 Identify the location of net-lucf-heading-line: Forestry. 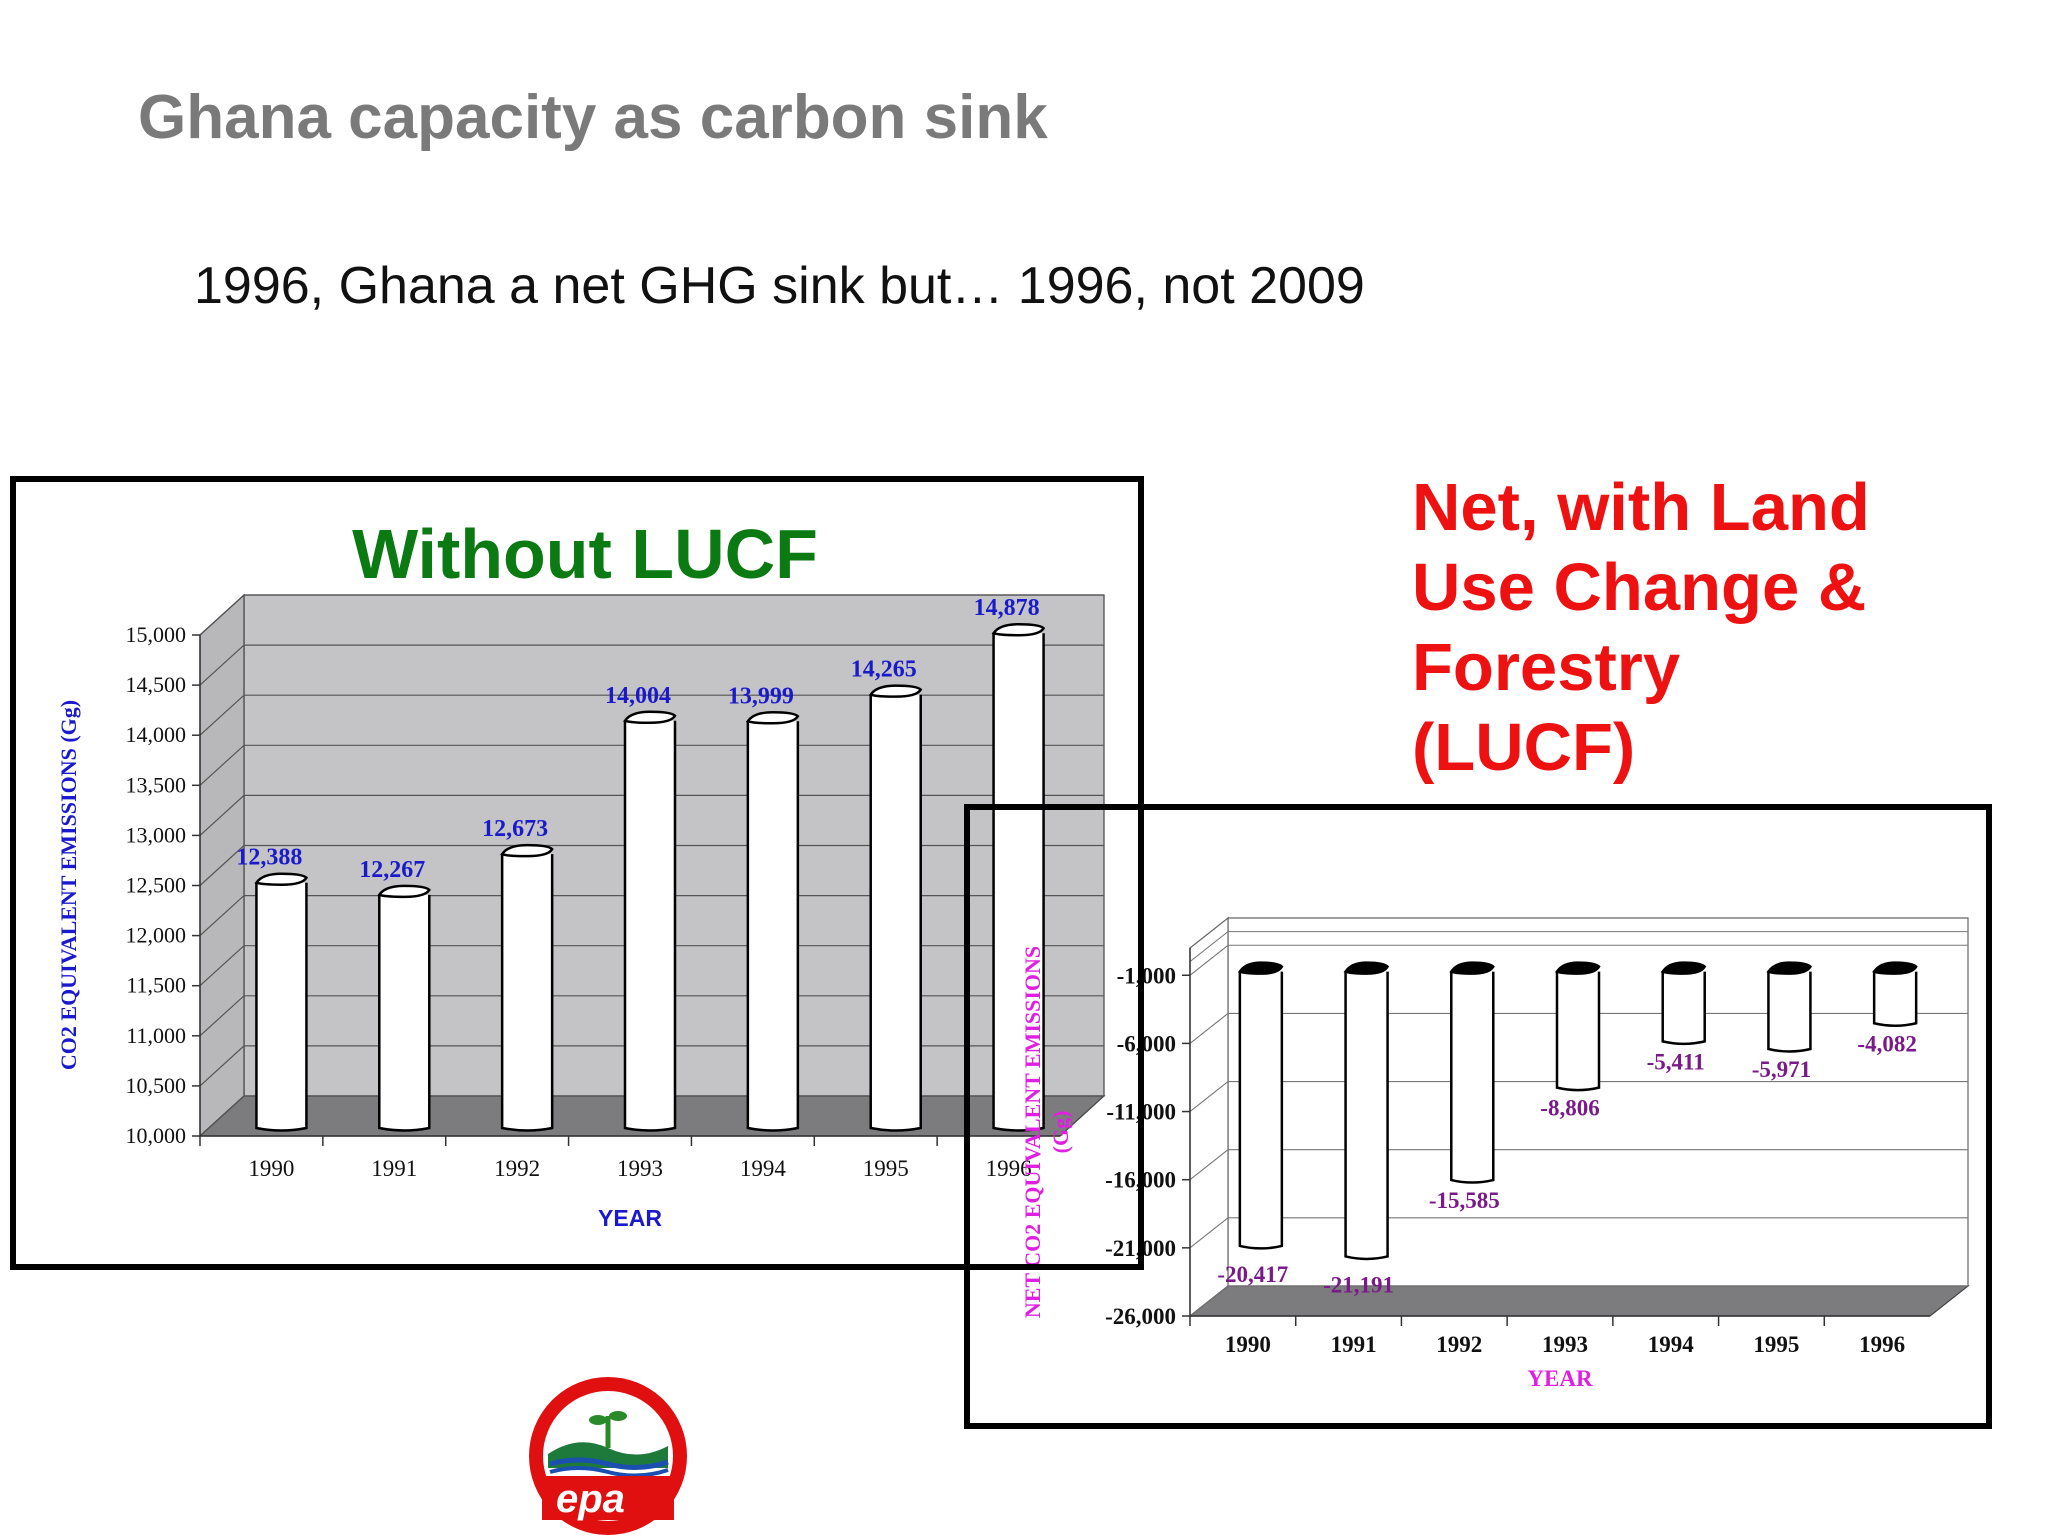
(1546, 667).